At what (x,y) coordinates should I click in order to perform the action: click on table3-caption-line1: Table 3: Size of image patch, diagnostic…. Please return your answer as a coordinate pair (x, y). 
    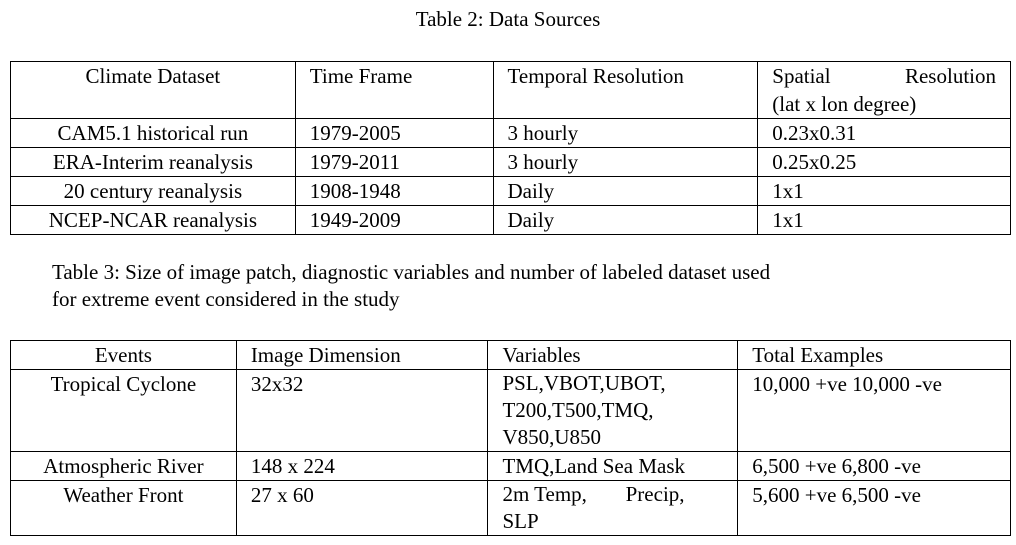
    Looking at the image, I should click on (411, 272).